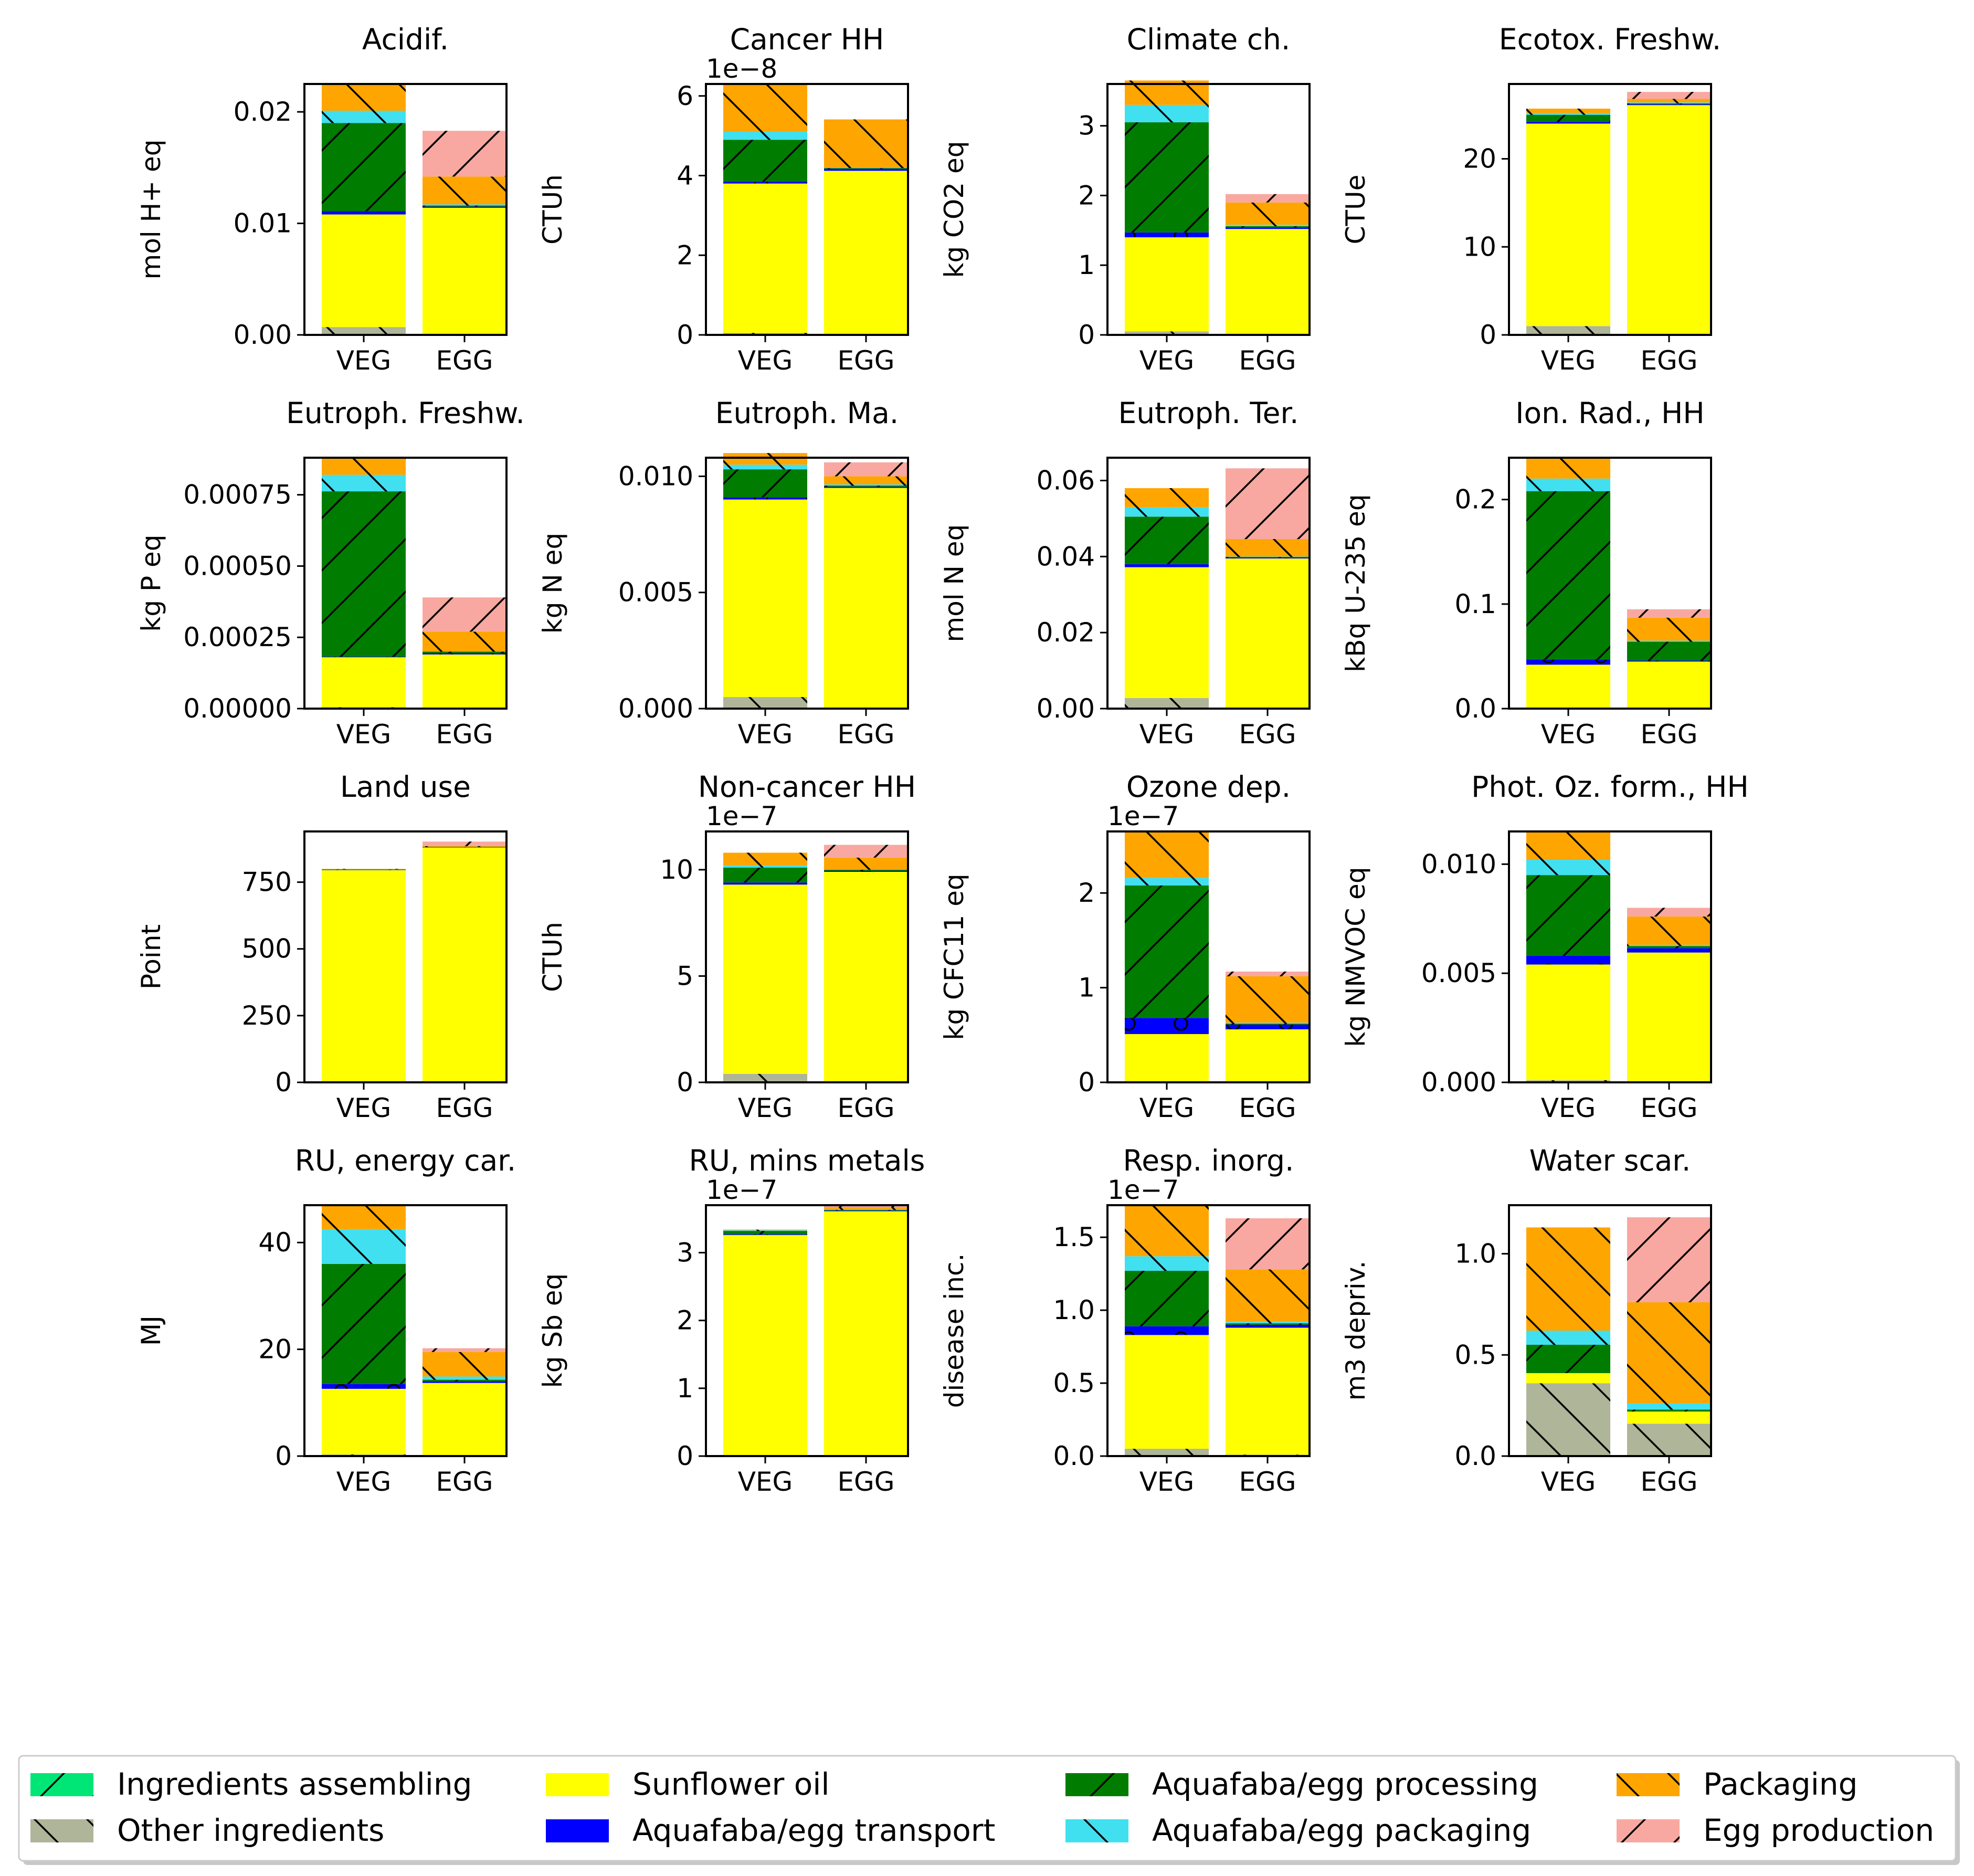 The image size is (1974, 1876). What do you see at coordinates (731, 1320) in the screenshot?
I see `panel-ru-mins-metals: 0 1 2 3 VEG EGG RU, mins metals kg Sb eq 1e−7` at bounding box center [731, 1320].